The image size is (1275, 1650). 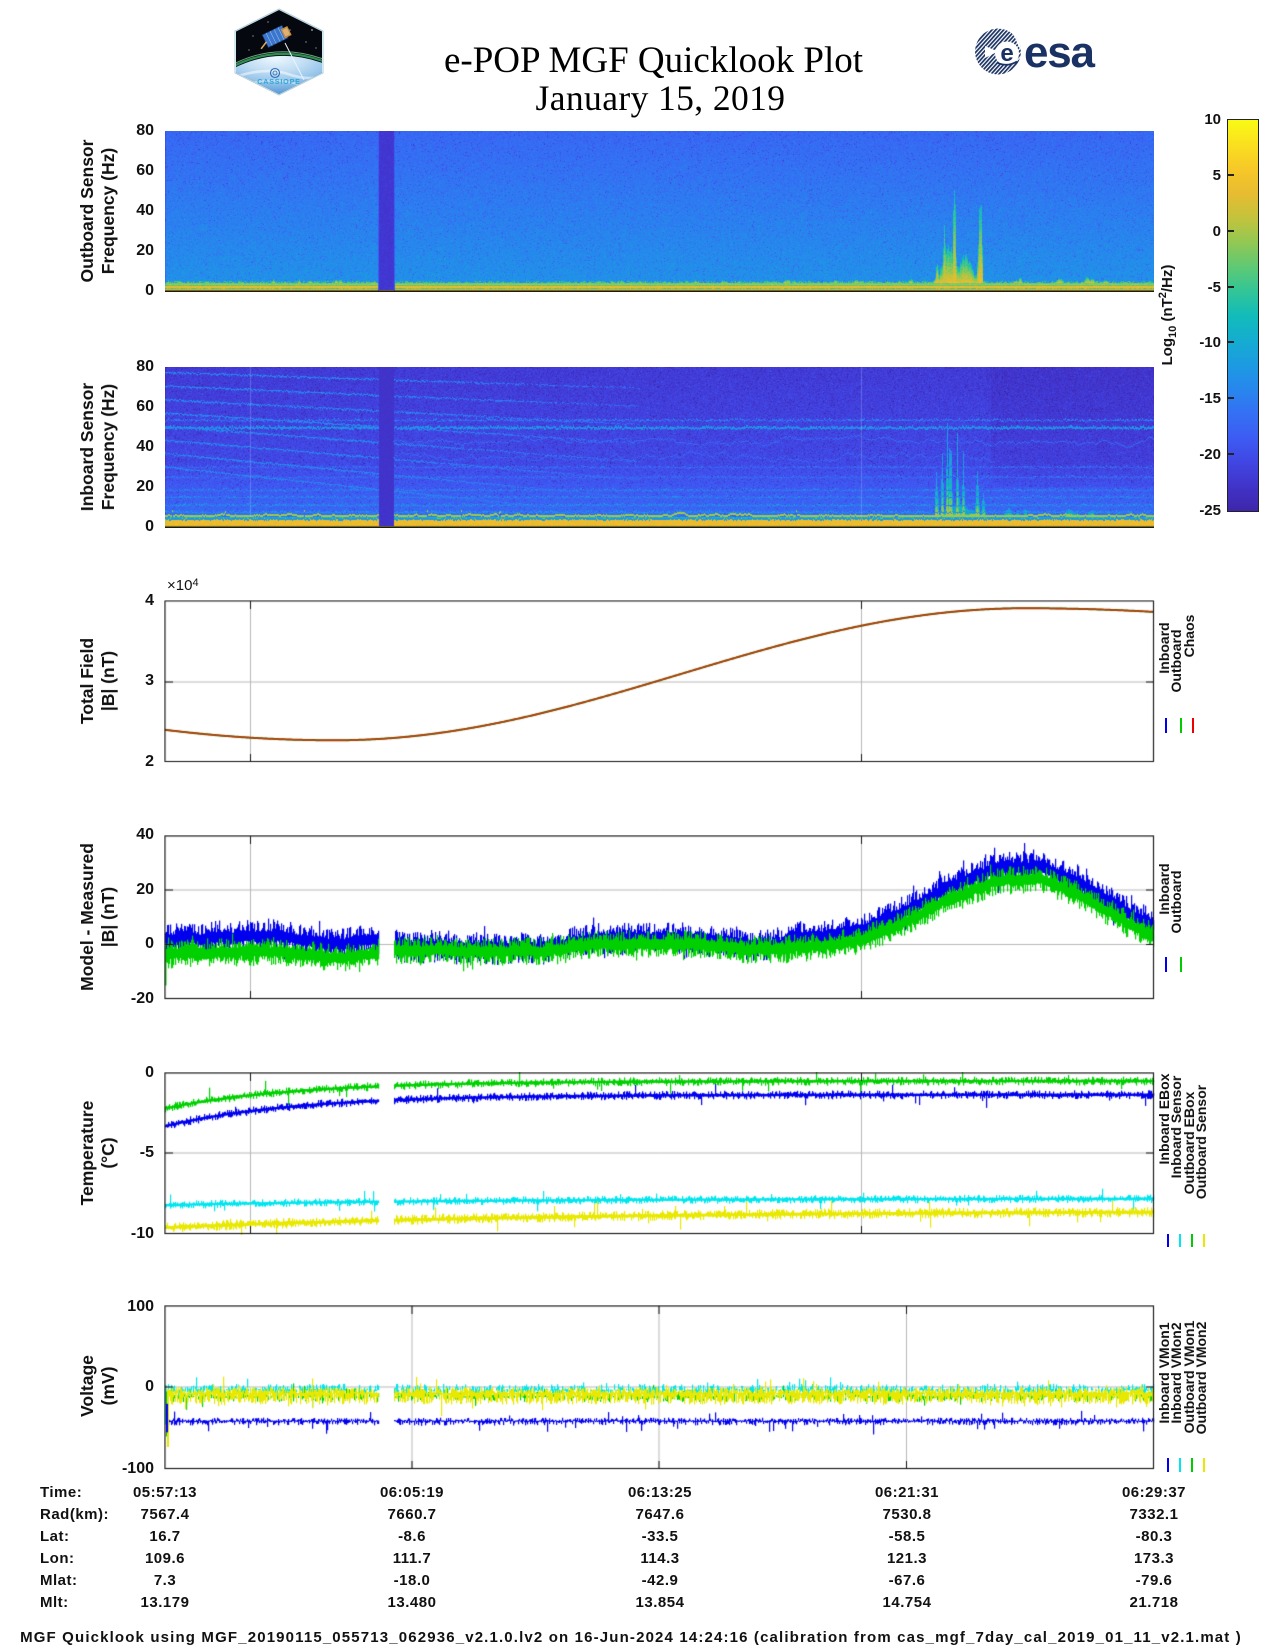 I want to click on svg-text: esa, so click(x=1060, y=52).